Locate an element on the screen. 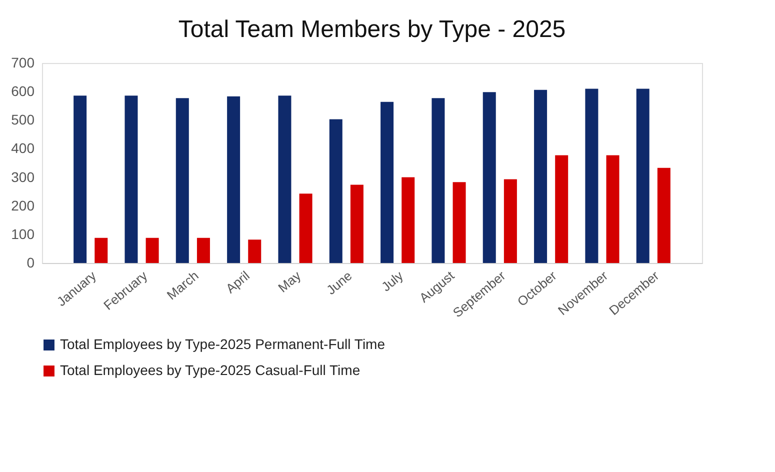 This screenshot has height=472, width=775. y-tick-label: 200 is located at coordinates (23, 205).